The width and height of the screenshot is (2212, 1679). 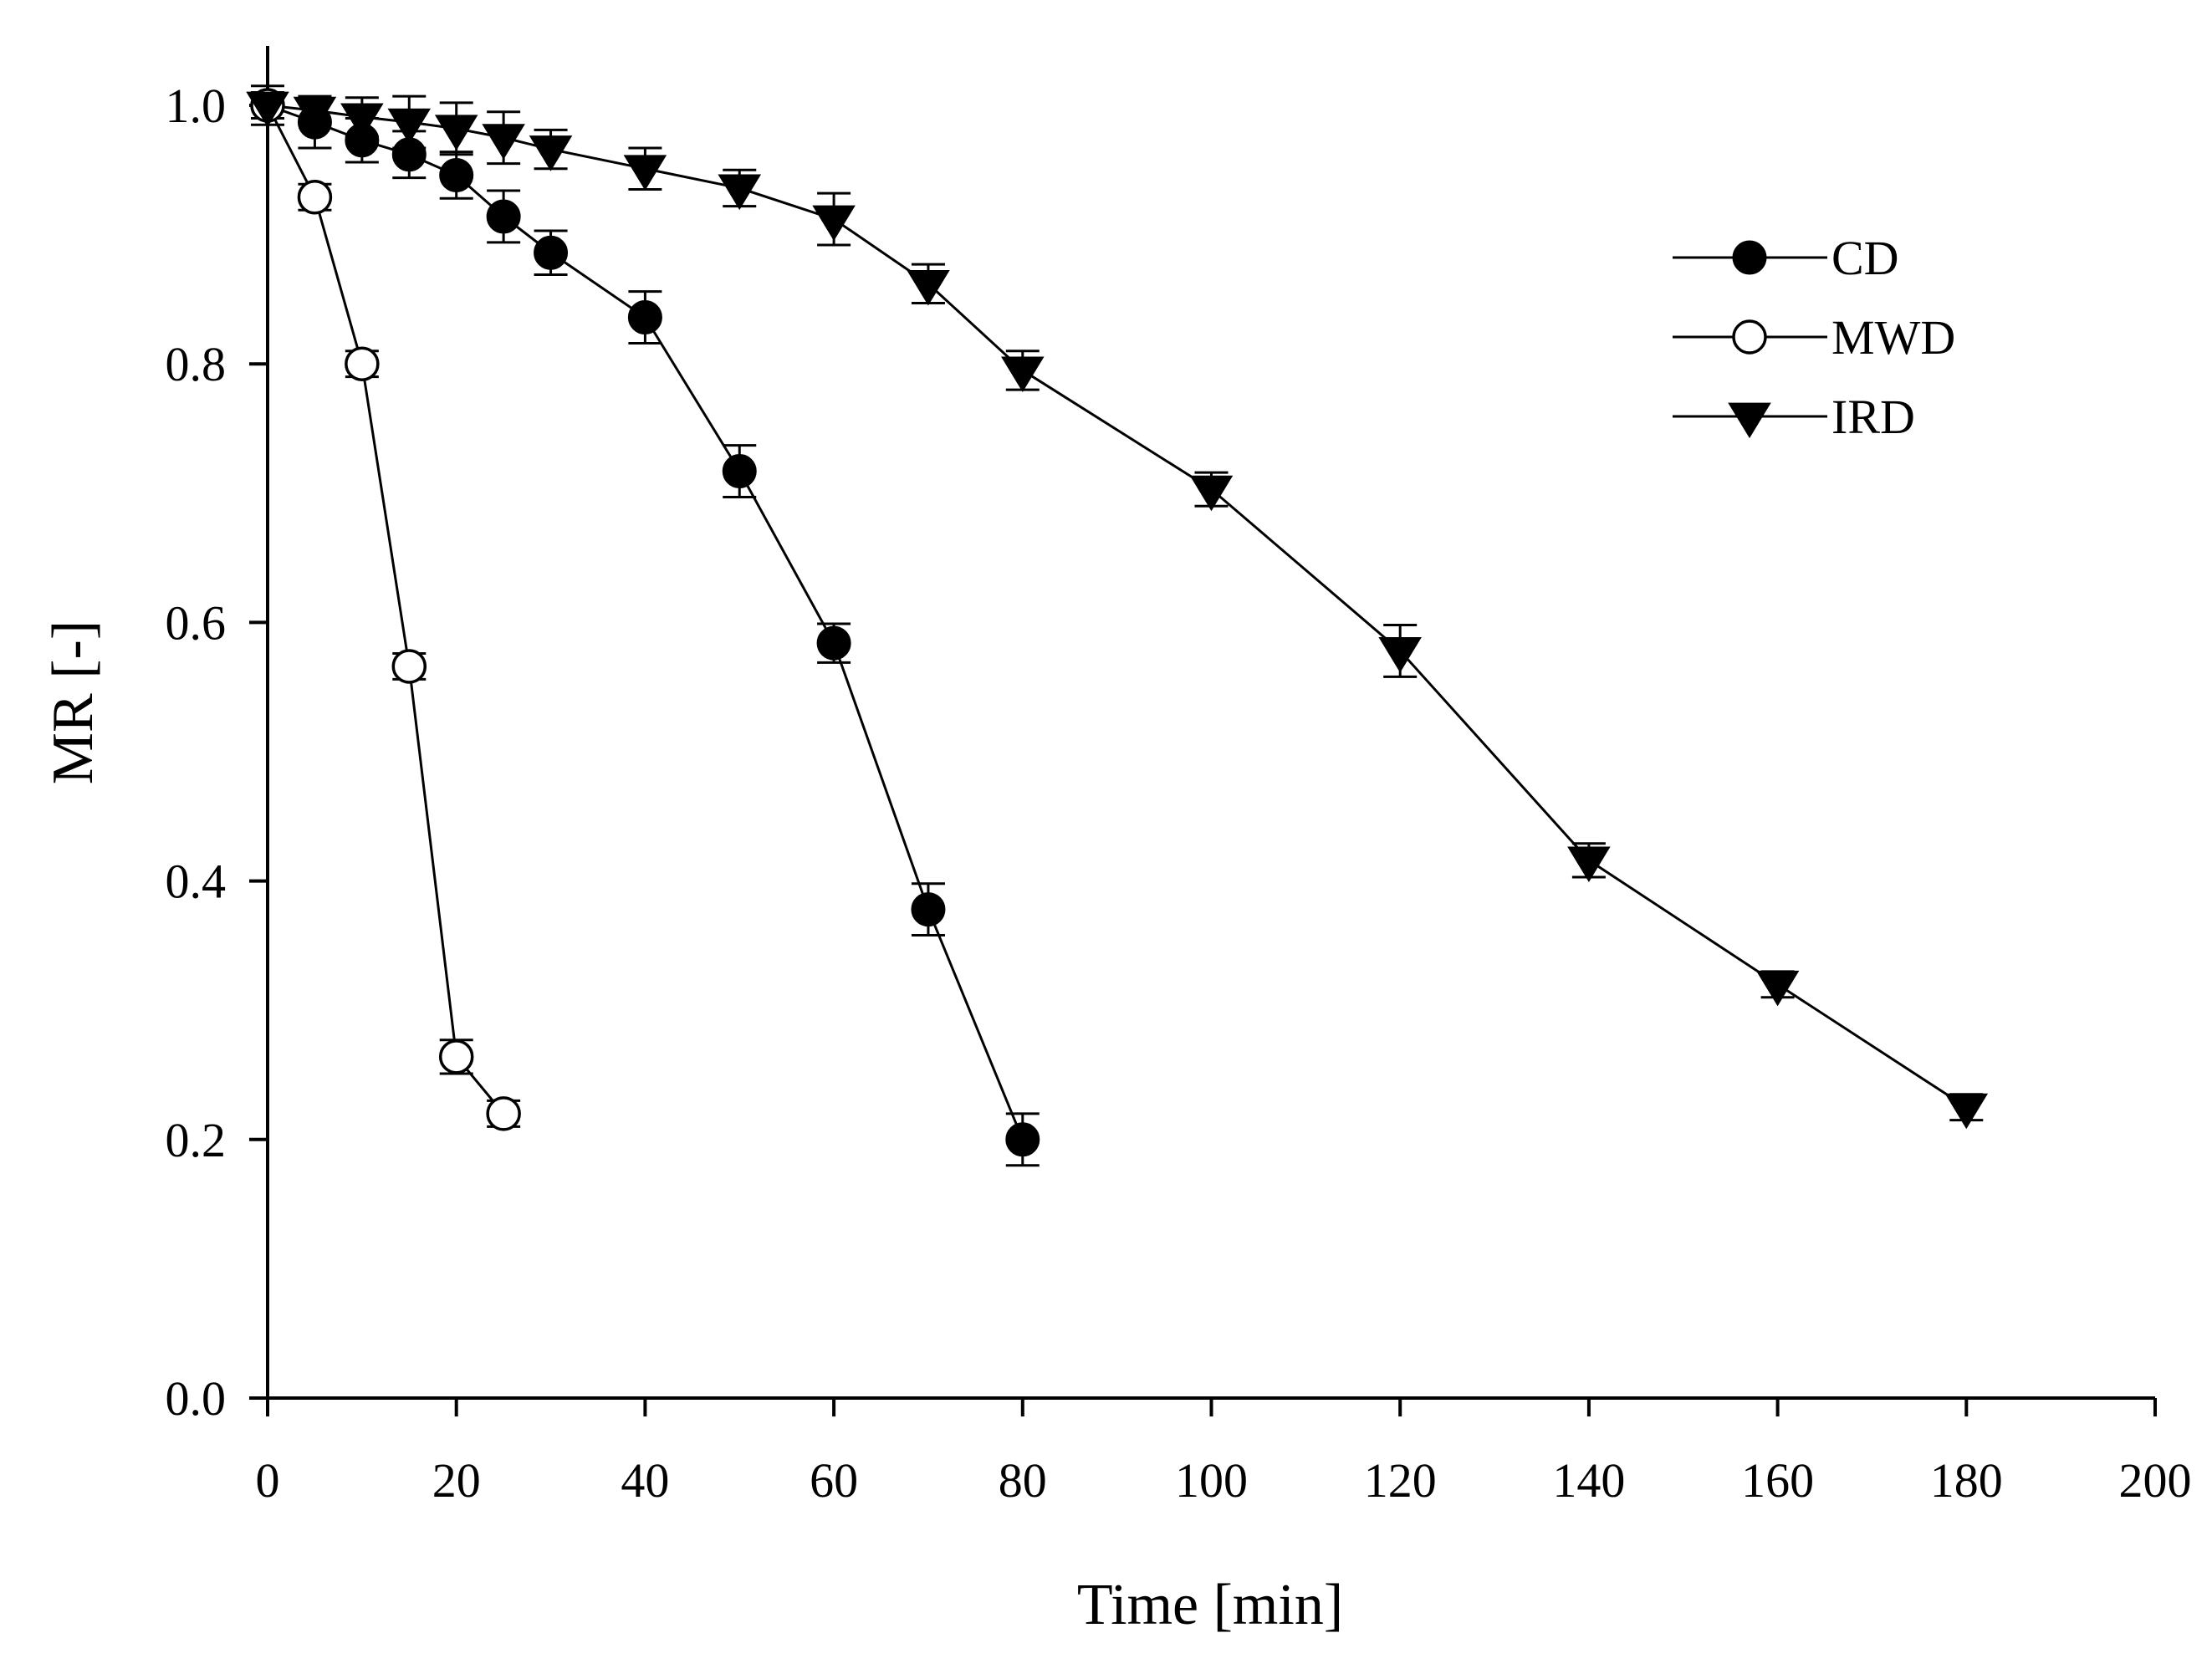 I want to click on y-tick-label: 0.2, so click(x=196, y=1140).